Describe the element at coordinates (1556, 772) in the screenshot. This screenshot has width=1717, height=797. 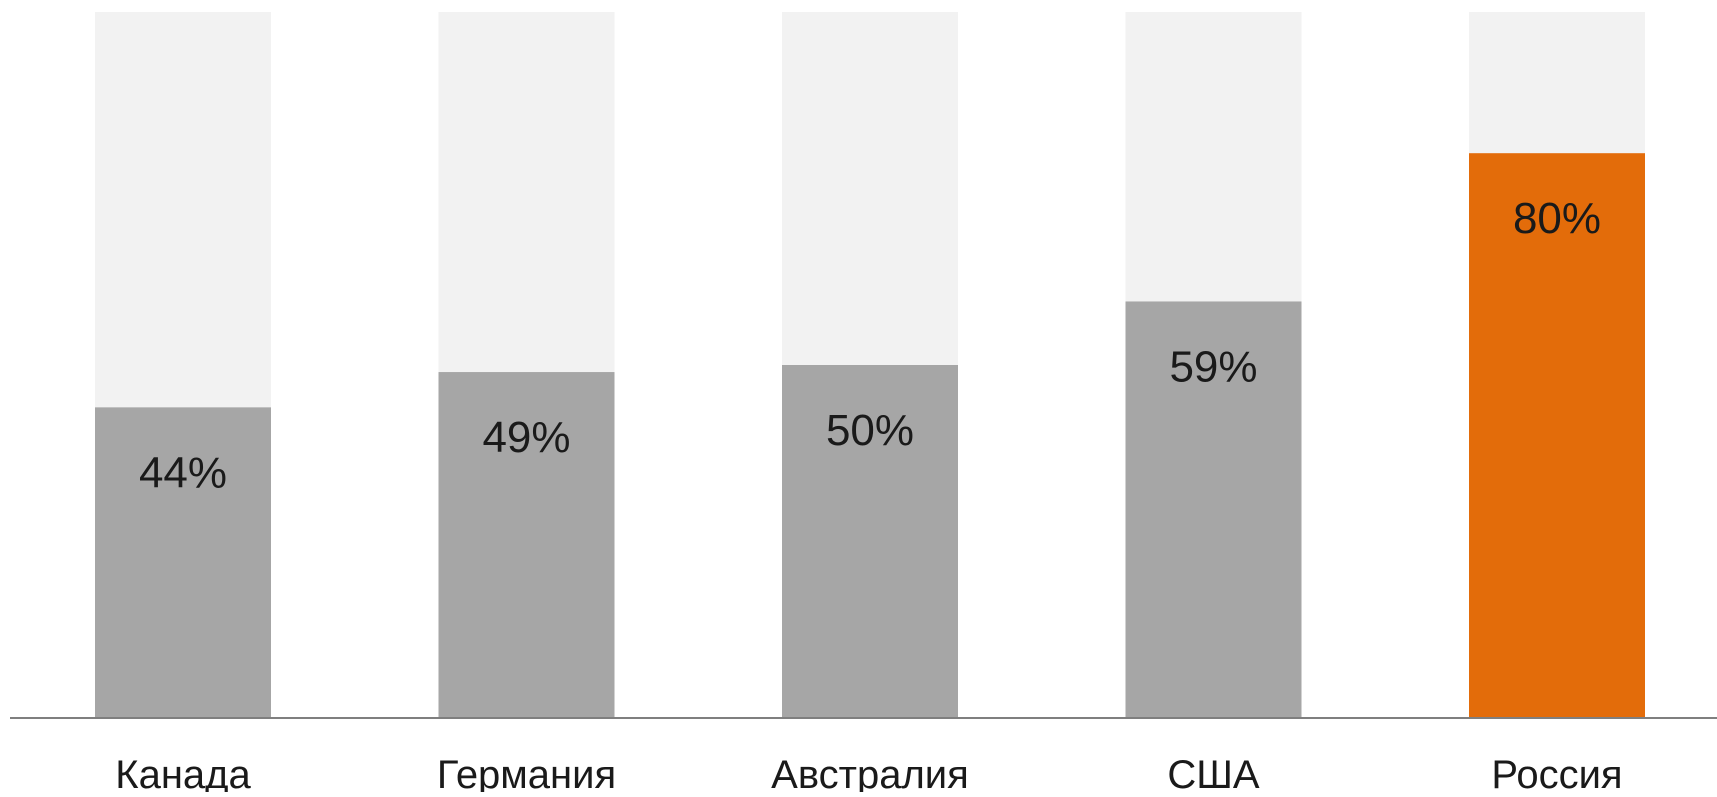
I see `category-tick-label: Россия` at that location.